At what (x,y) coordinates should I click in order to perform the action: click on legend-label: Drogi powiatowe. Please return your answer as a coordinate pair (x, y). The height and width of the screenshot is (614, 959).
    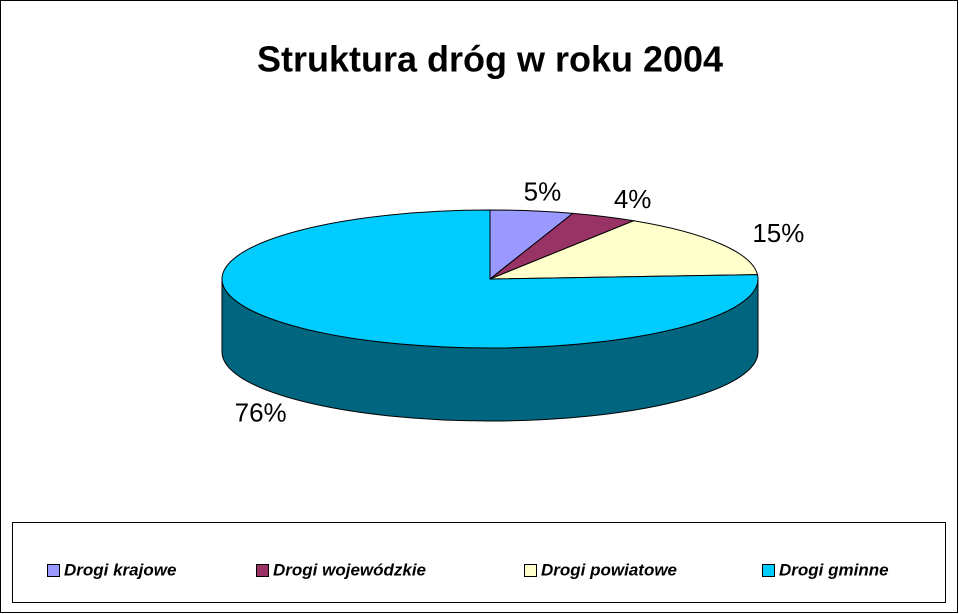
    Looking at the image, I should click on (609, 569).